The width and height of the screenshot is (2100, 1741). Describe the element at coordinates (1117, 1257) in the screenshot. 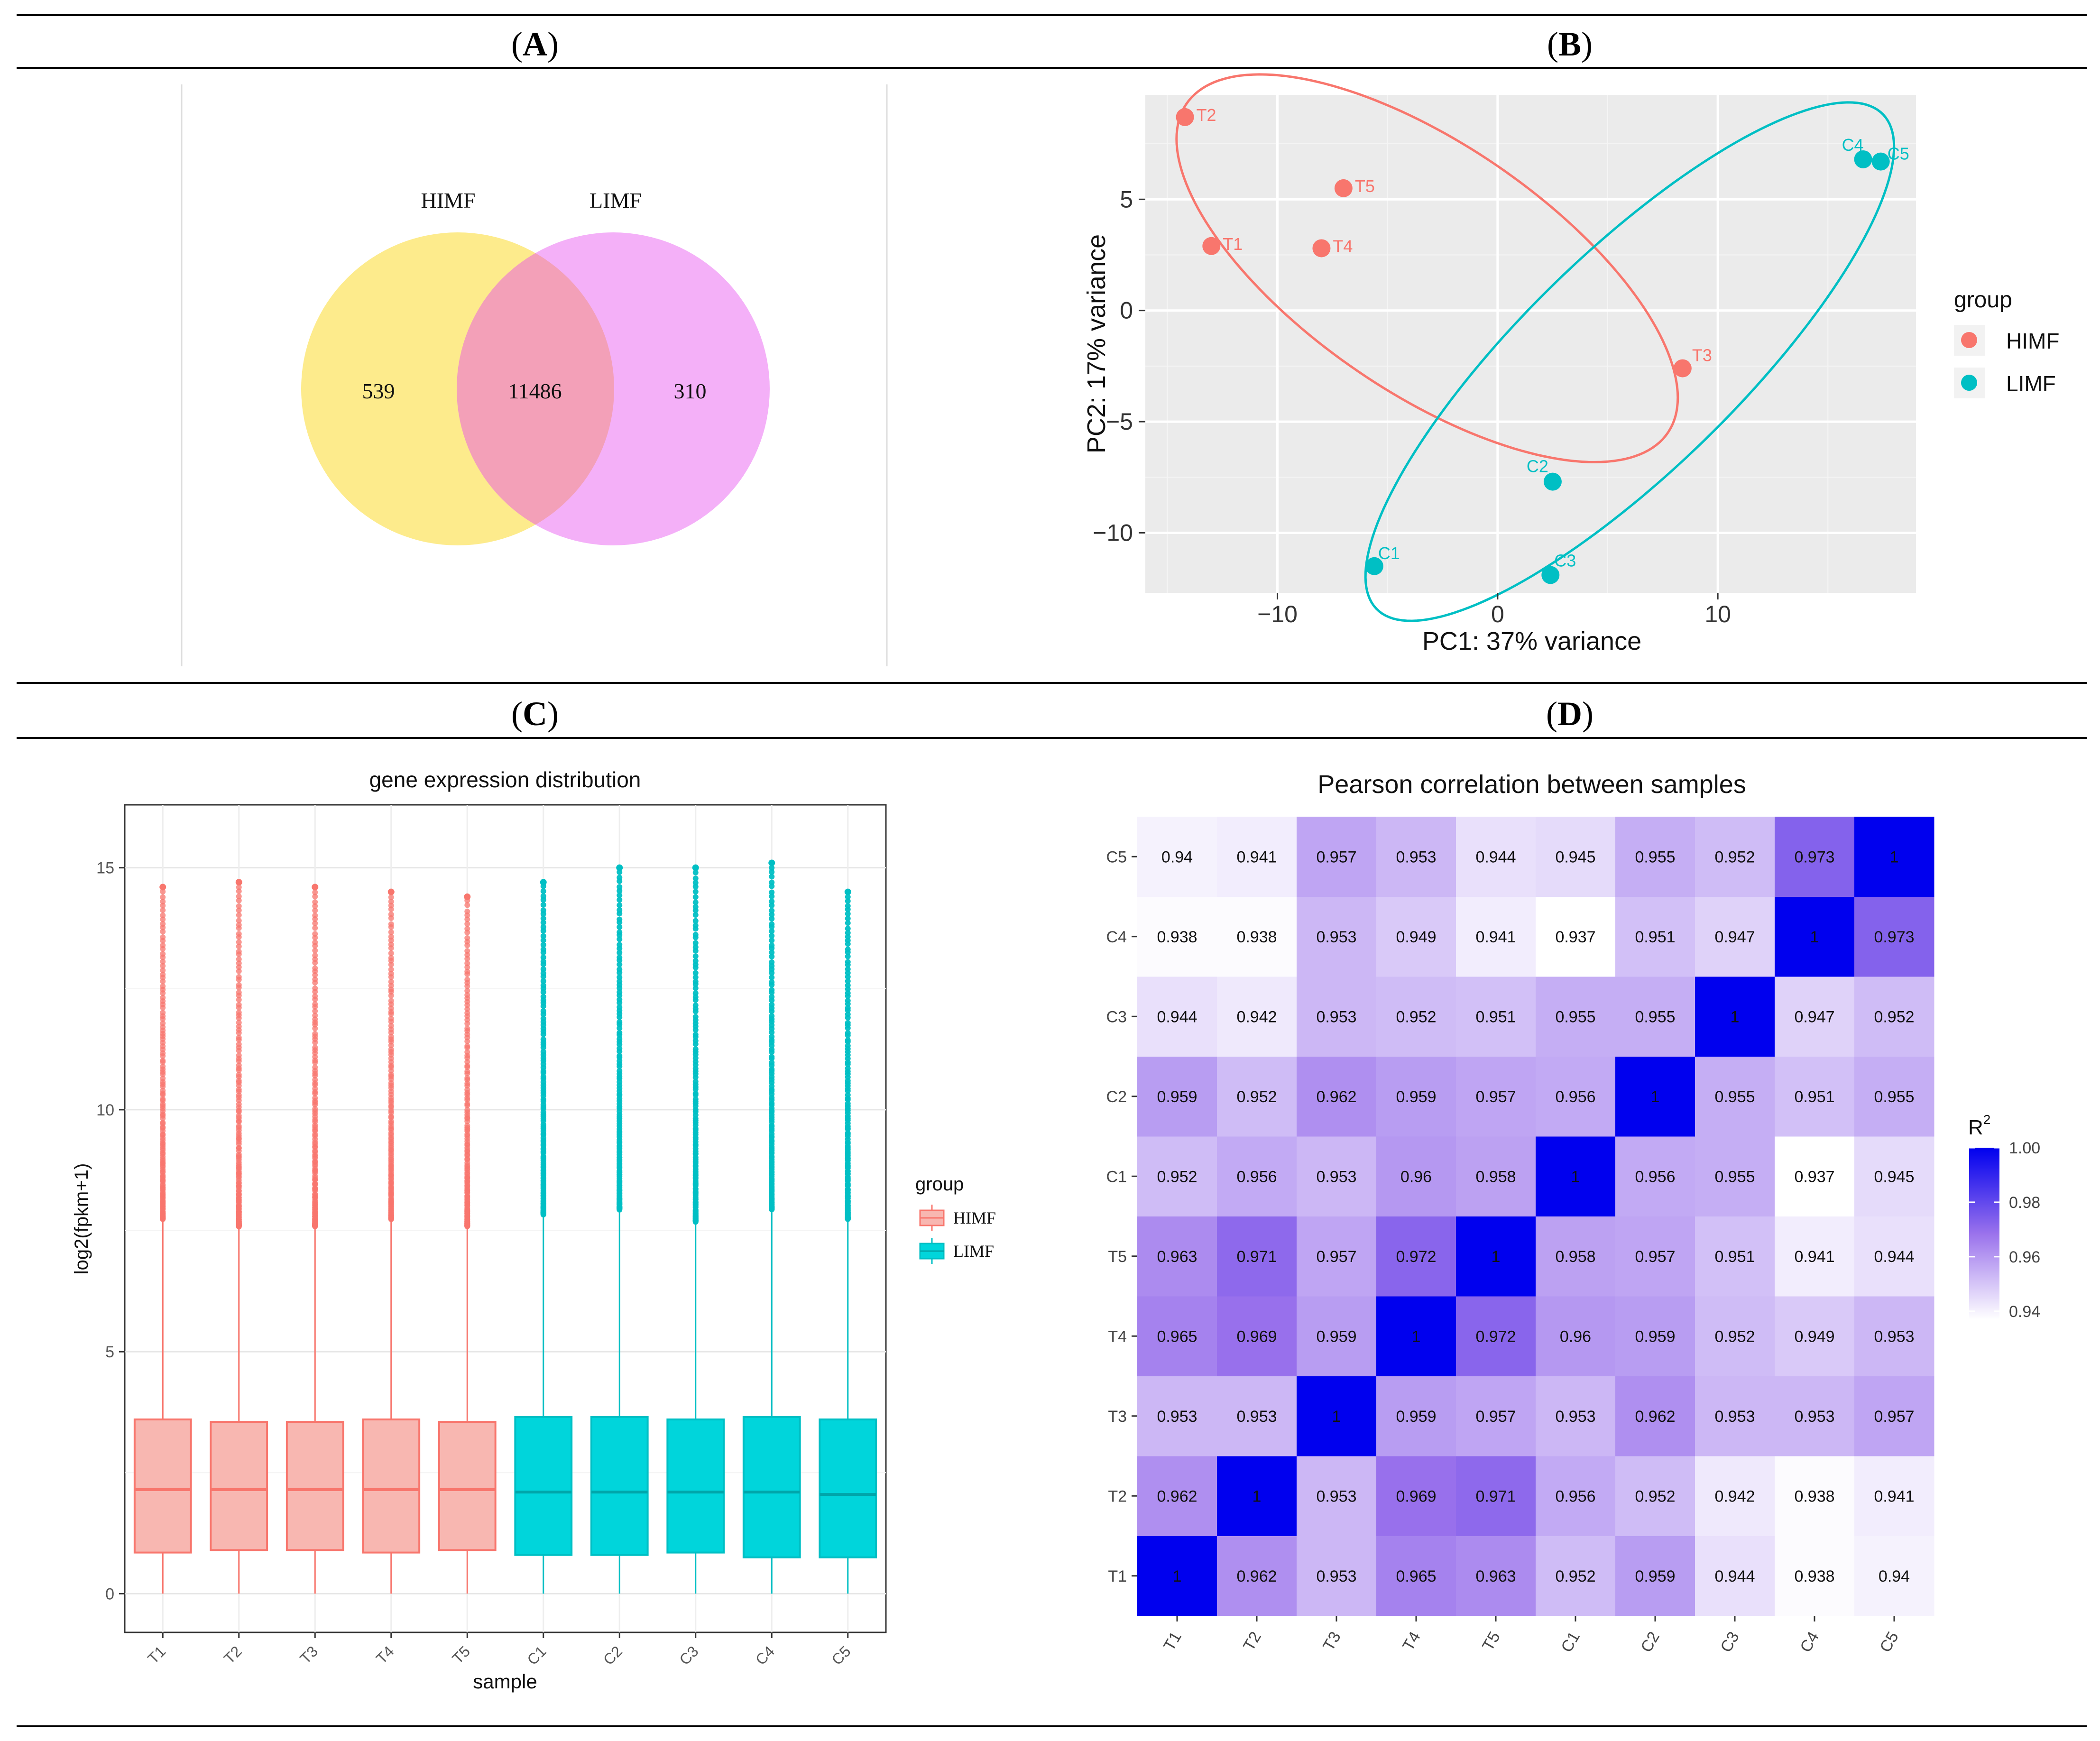

I see `heatmap-y-tick-label: T5` at that location.